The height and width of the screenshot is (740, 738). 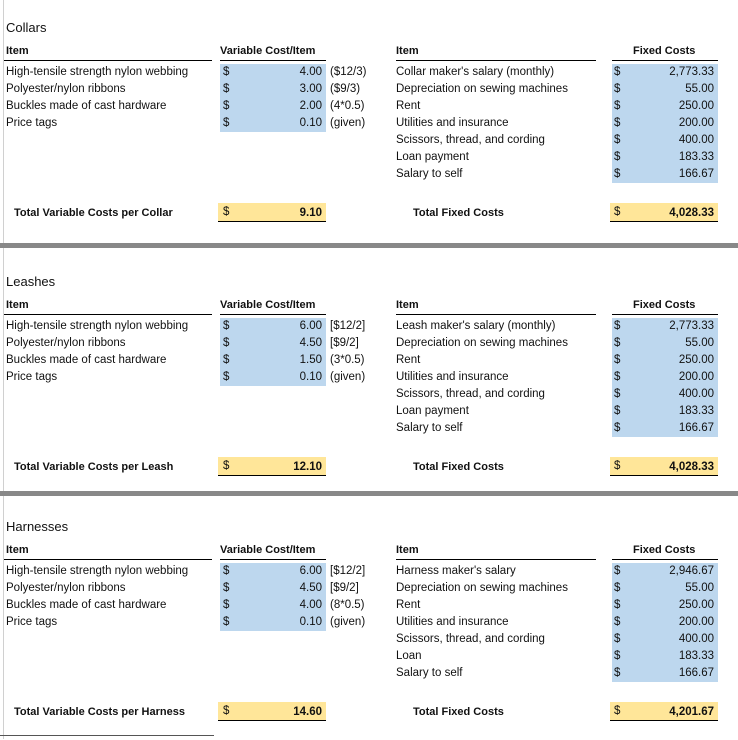 I want to click on variable-cost-note: ($12/3), so click(x=348, y=72).